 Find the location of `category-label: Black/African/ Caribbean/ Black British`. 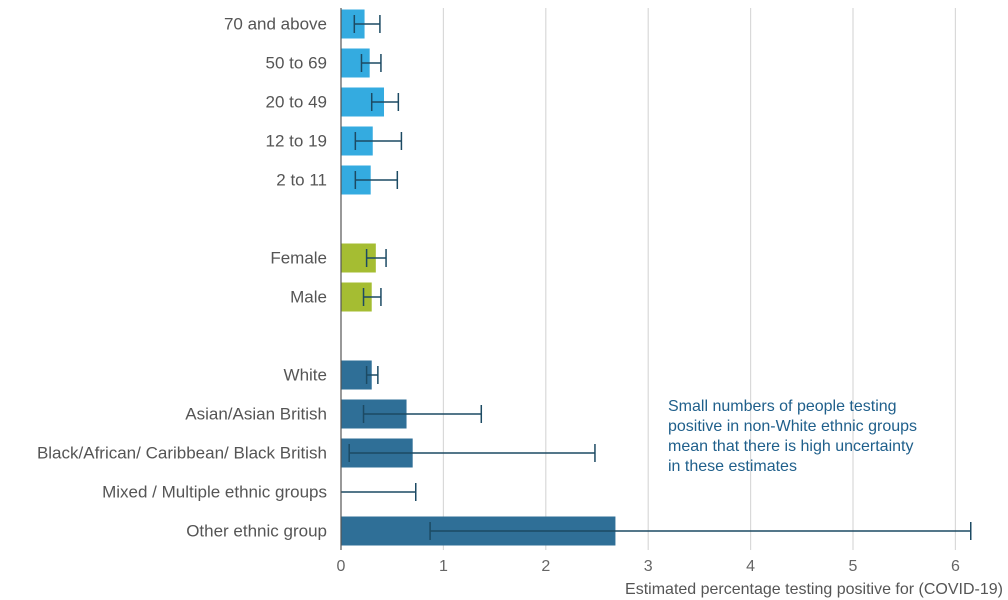

category-label: Black/African/ Caribbean/ Black British is located at coordinates (182, 453).